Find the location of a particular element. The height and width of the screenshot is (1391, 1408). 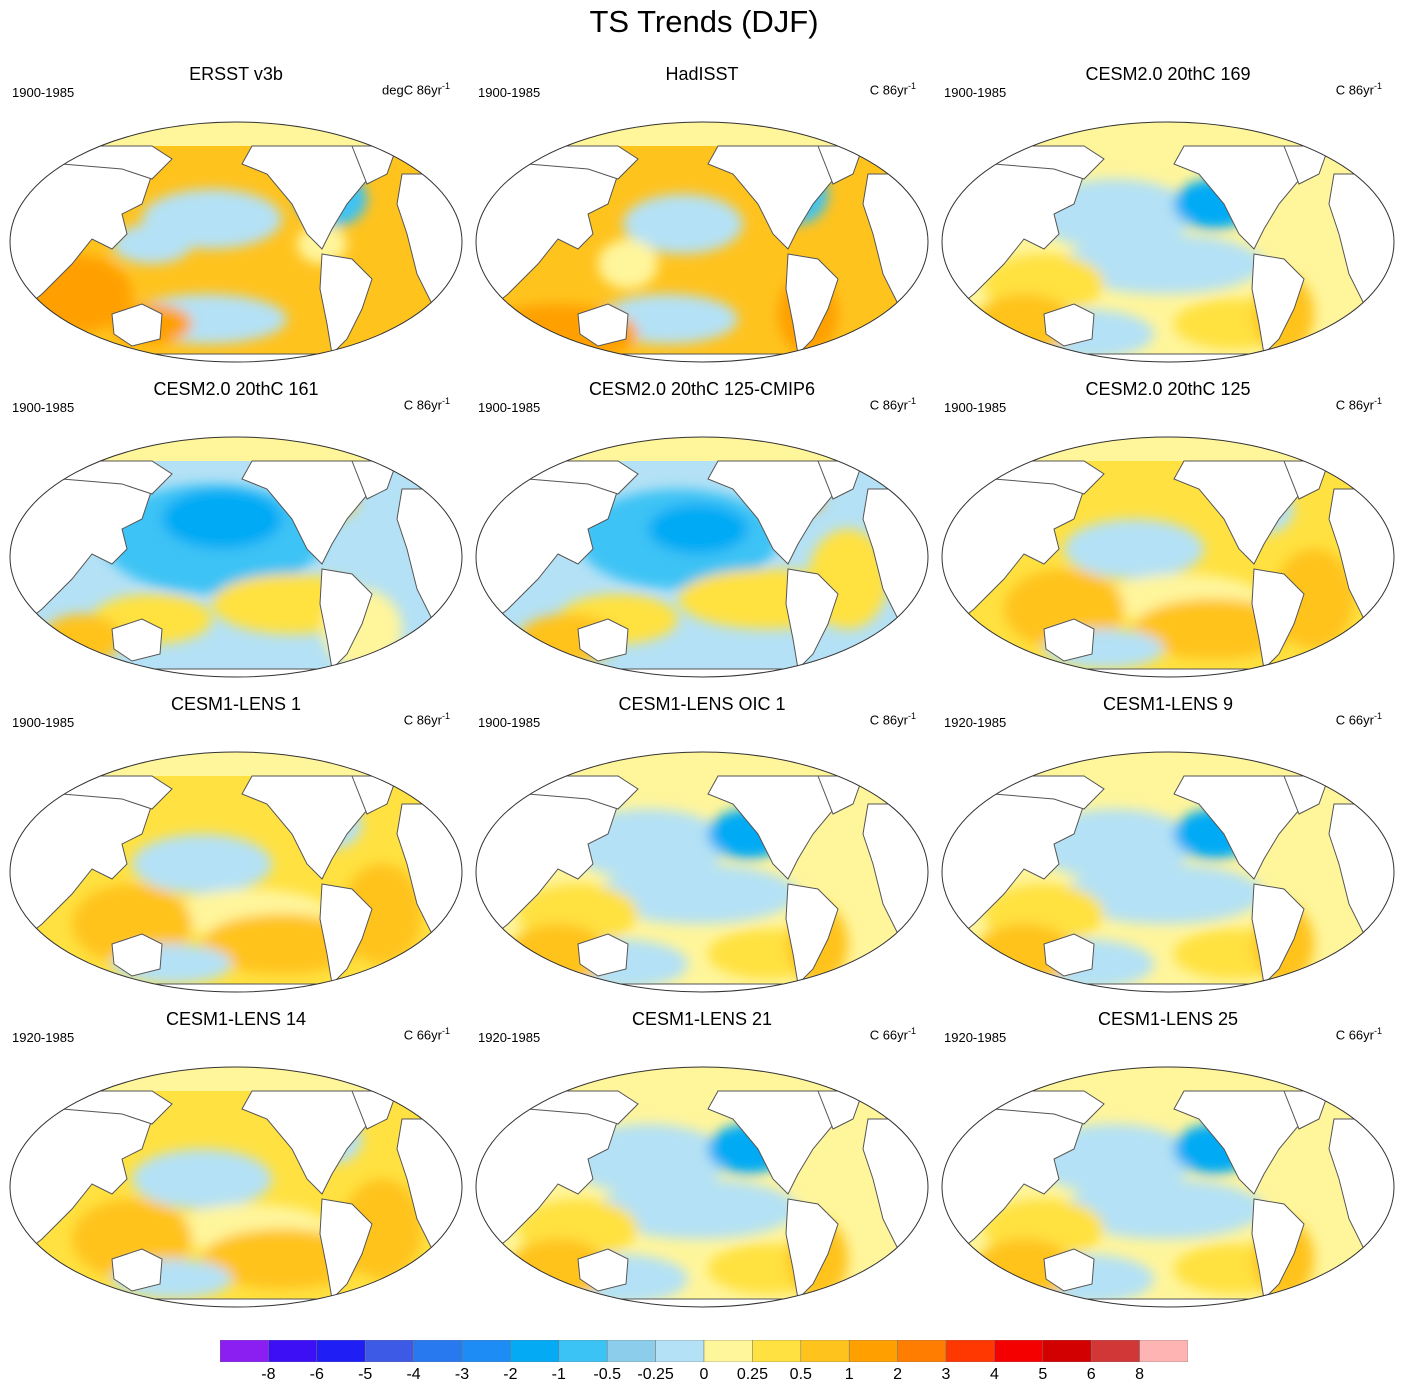

map-panel: CESM1-LENS OIC 1 1900-1985 C 86yr-1 is located at coordinates (702, 844).